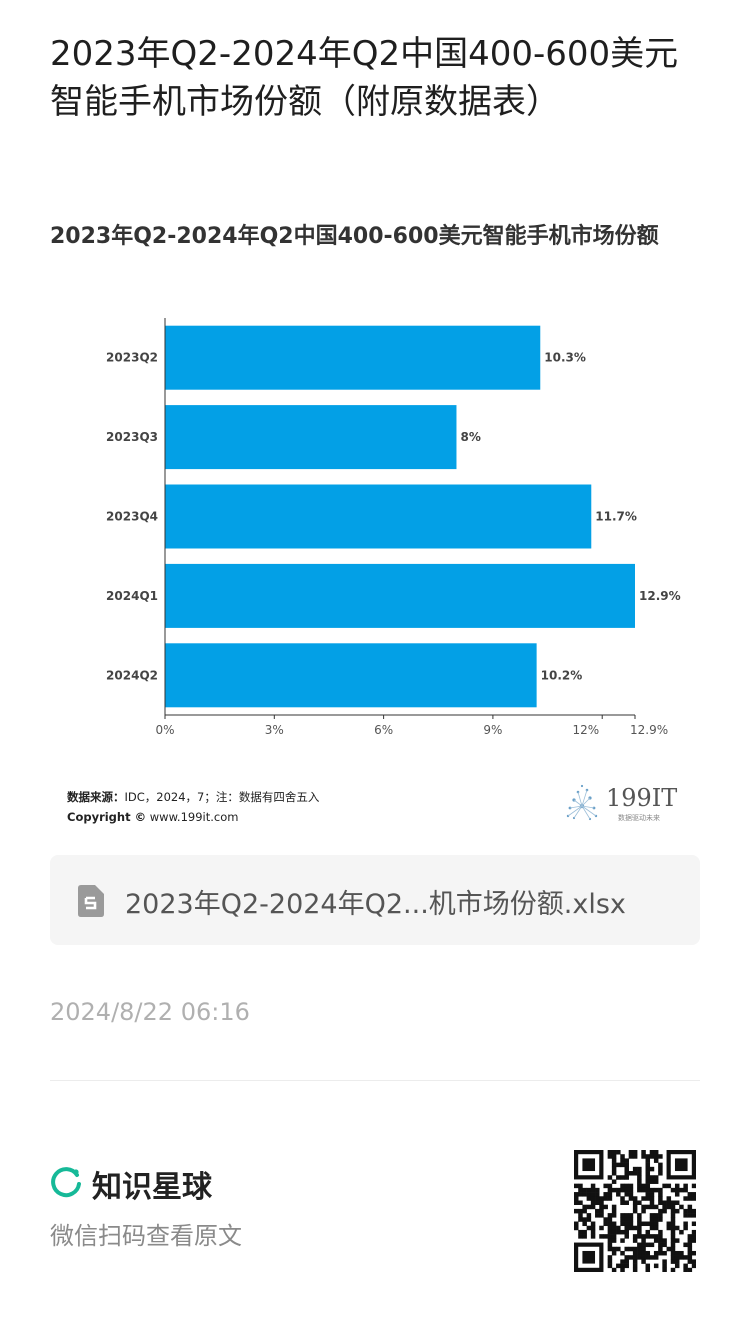 This screenshot has width=750, height=1337. I want to click on x-tick-label: 6%, so click(383, 730).